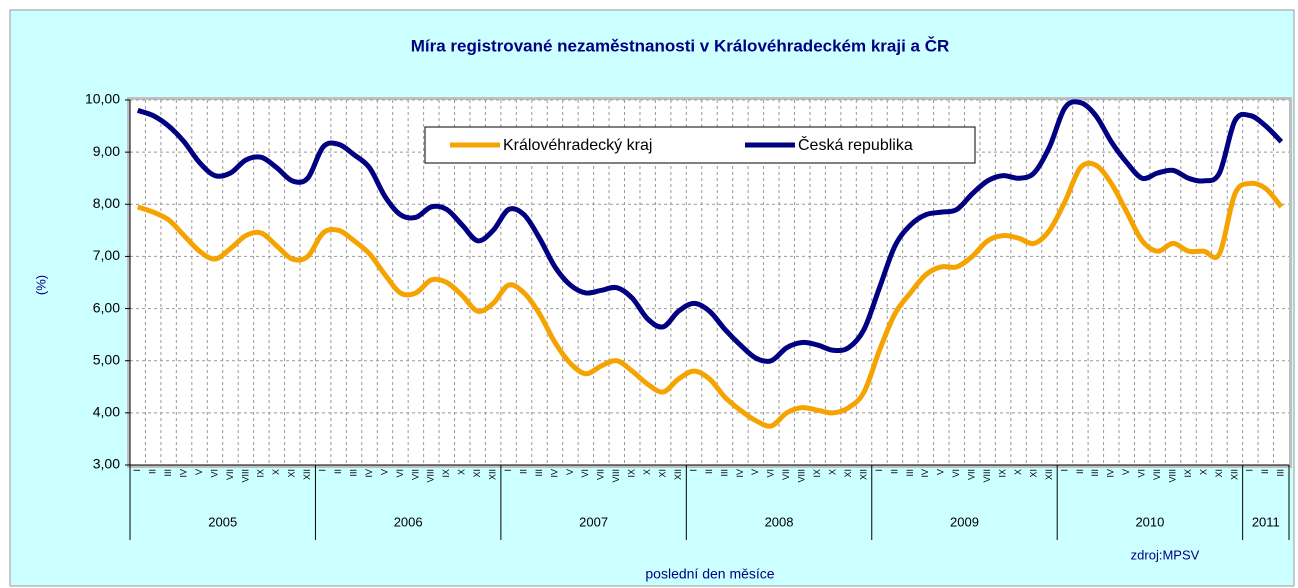 This screenshot has width=1298, height=588. I want to click on y-tick-label: 10,00, so click(102, 99).